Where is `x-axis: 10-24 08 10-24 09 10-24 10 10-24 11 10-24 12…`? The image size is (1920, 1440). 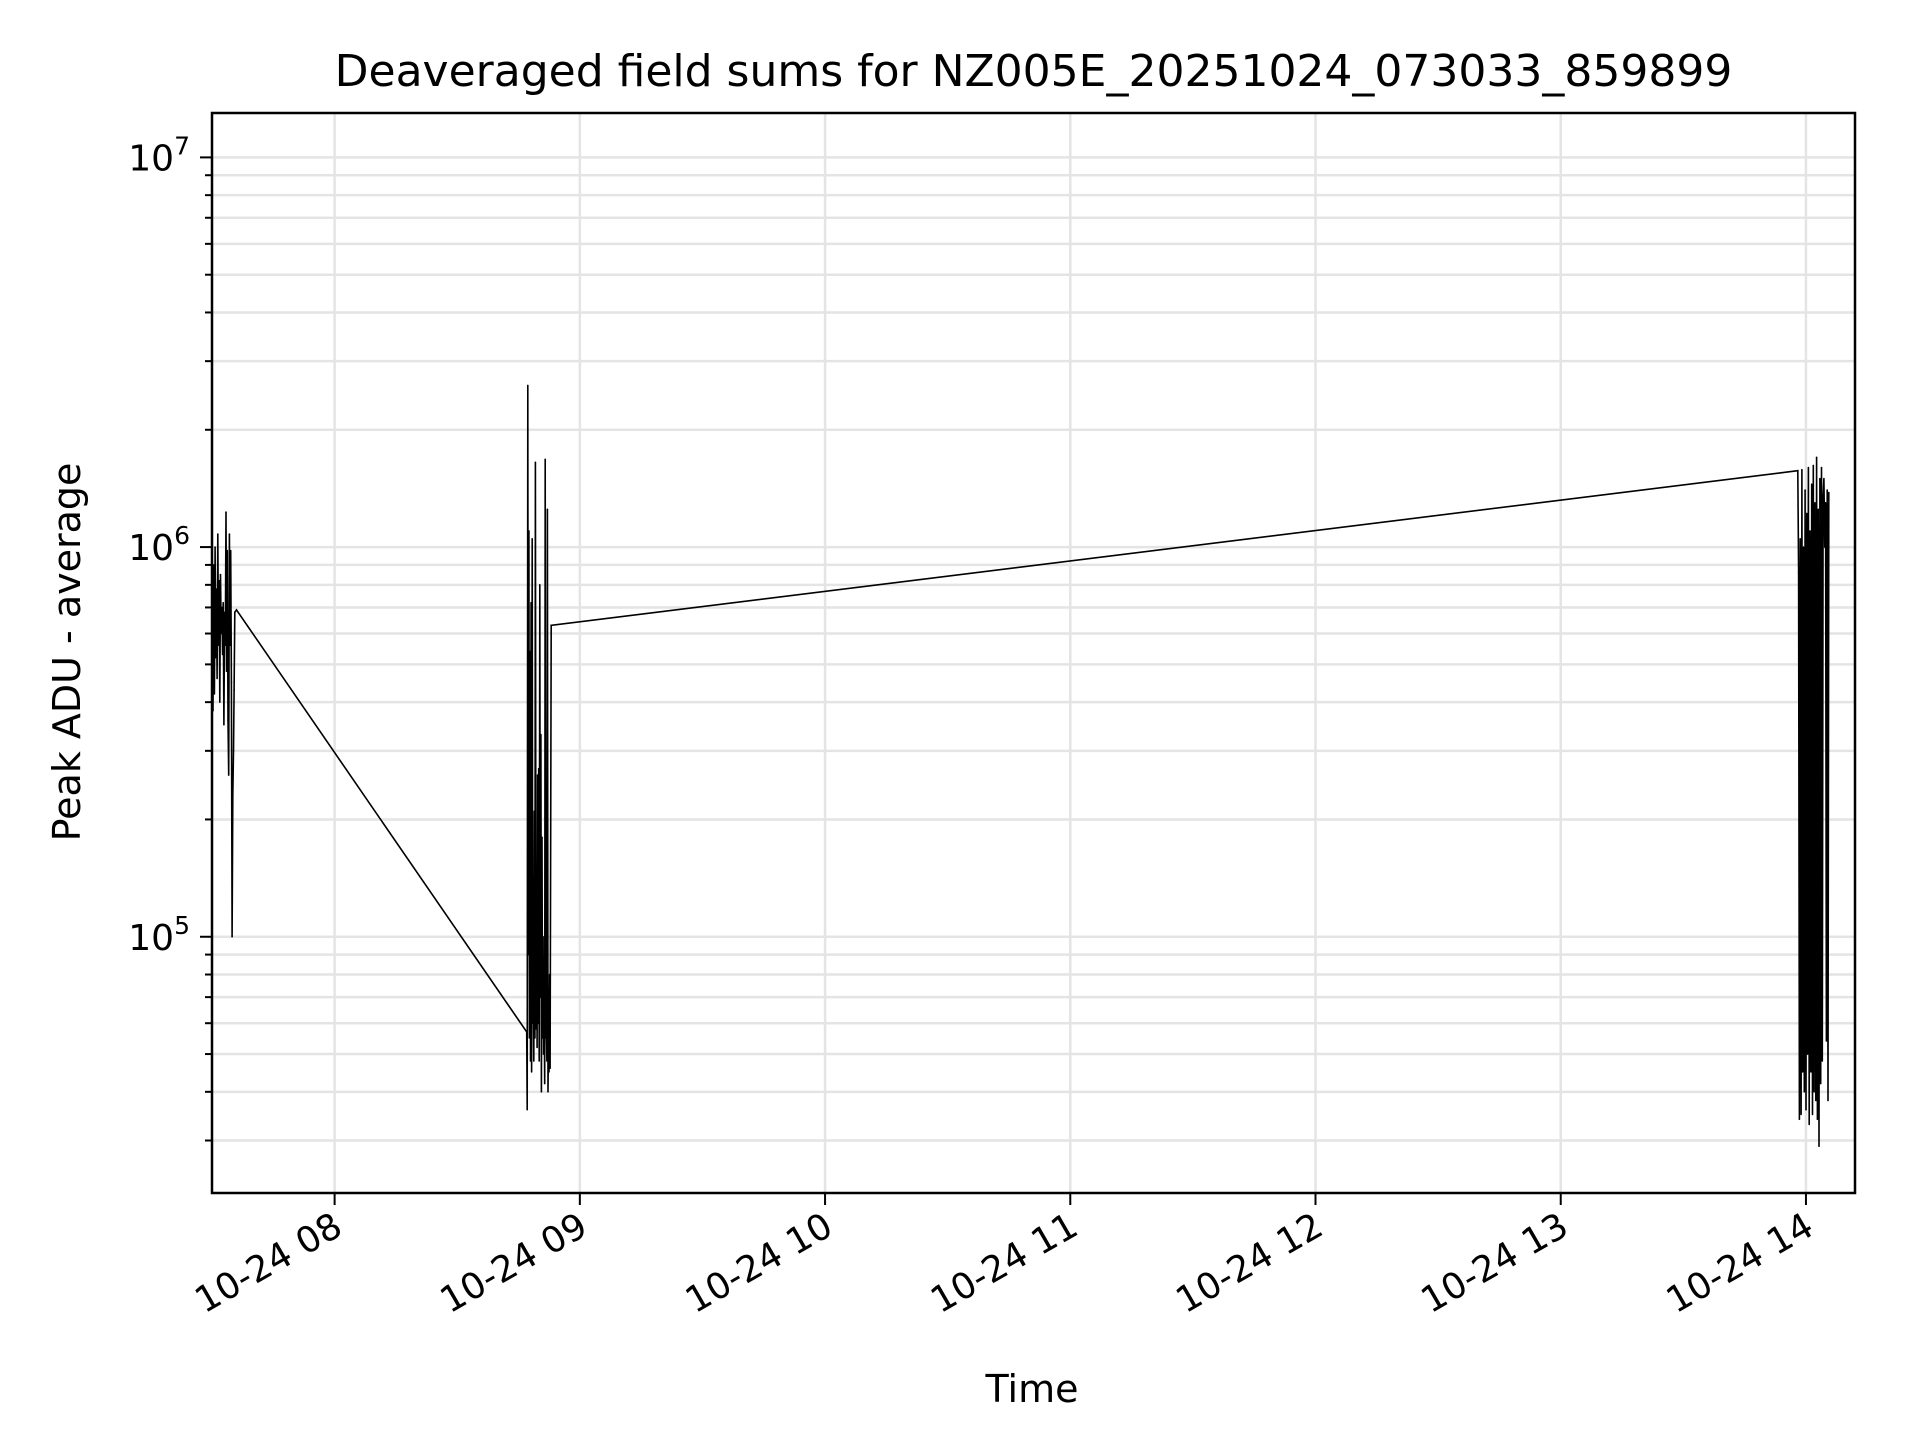 x-axis: 10-24 08 10-24 09 10-24 10 10-24 11 10-24 12… is located at coordinates (1004, 1257).